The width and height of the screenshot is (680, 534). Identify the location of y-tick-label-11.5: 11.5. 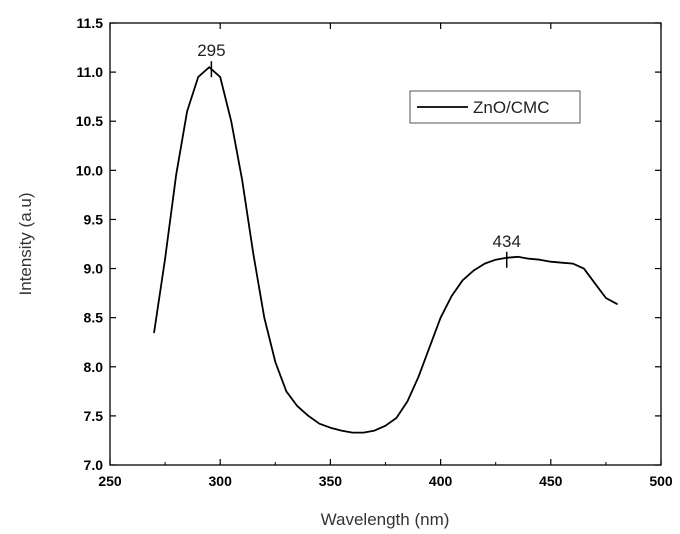
(90, 23).